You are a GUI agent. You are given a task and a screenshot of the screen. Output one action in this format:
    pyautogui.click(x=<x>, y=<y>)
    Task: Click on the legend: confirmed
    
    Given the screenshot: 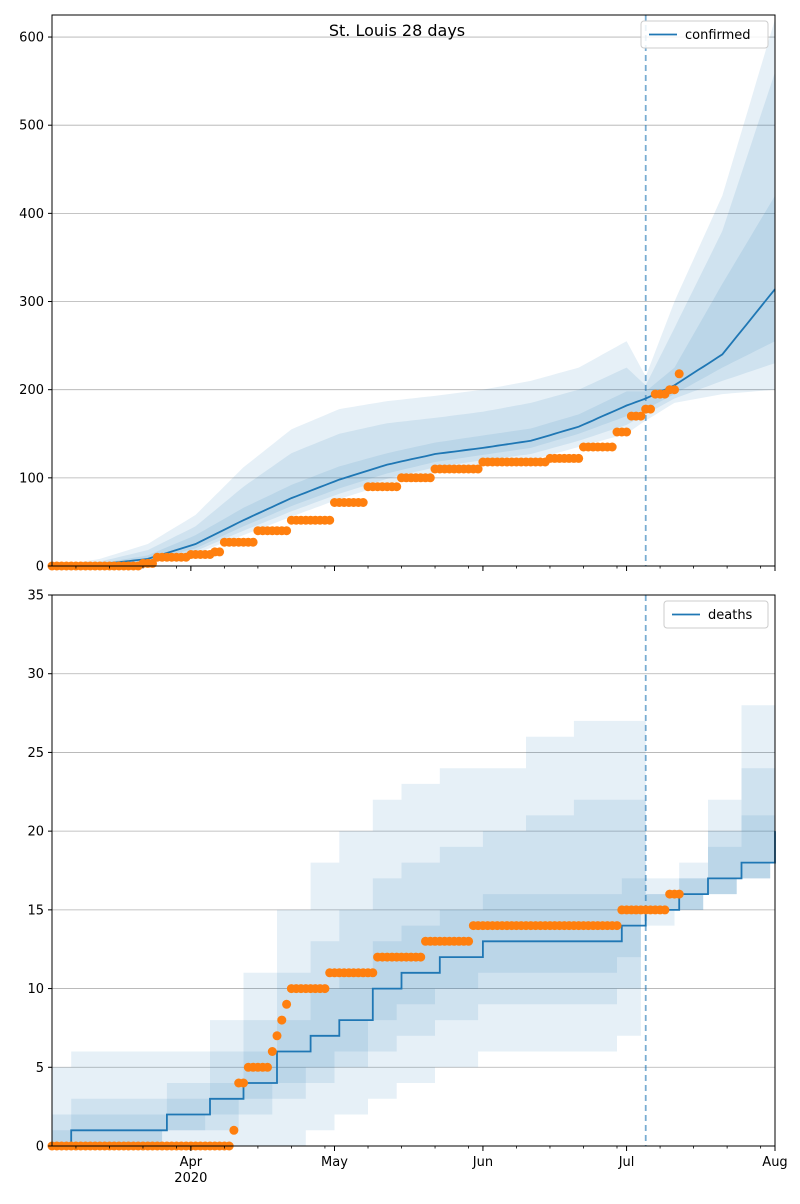 What is the action you would take?
    pyautogui.click(x=704, y=34)
    